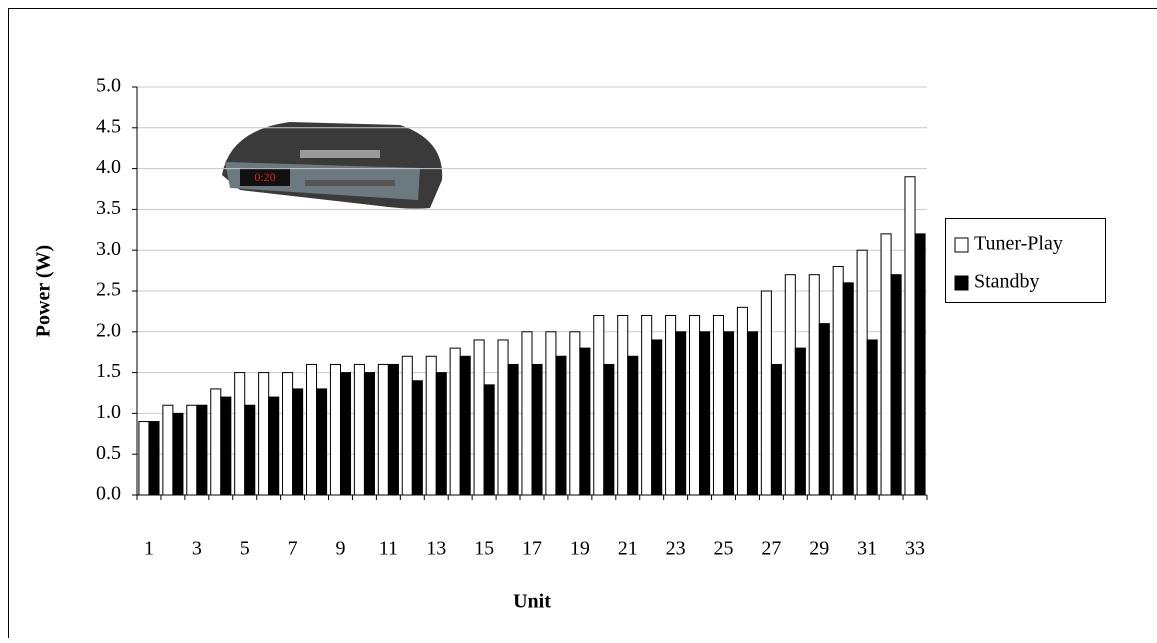 Image resolution: width=1157 pixels, height=643 pixels. I want to click on x-tick-label: 27, so click(771, 549).